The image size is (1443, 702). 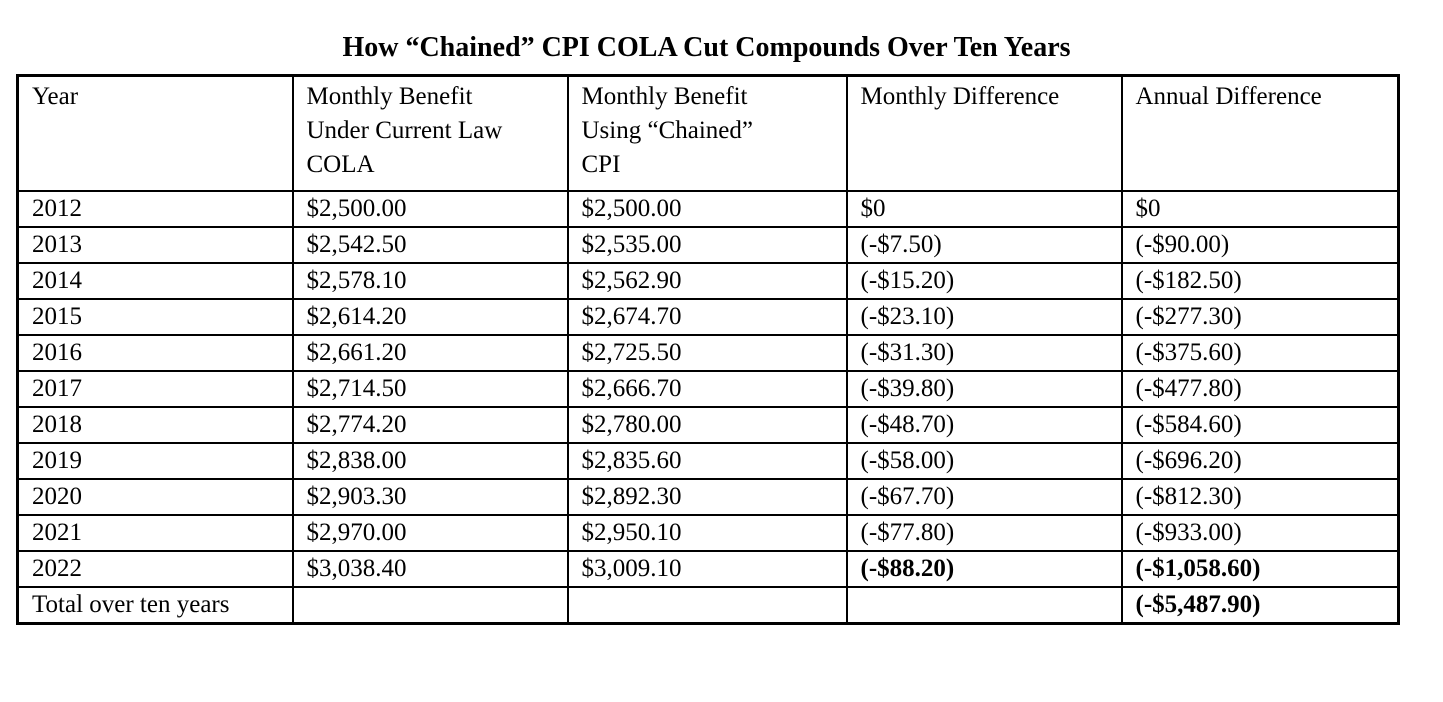 I want to click on table-row: 2013 $2,542.50 $2,535.00 (-$7.50) (-$90.00), so click(x=708, y=245).